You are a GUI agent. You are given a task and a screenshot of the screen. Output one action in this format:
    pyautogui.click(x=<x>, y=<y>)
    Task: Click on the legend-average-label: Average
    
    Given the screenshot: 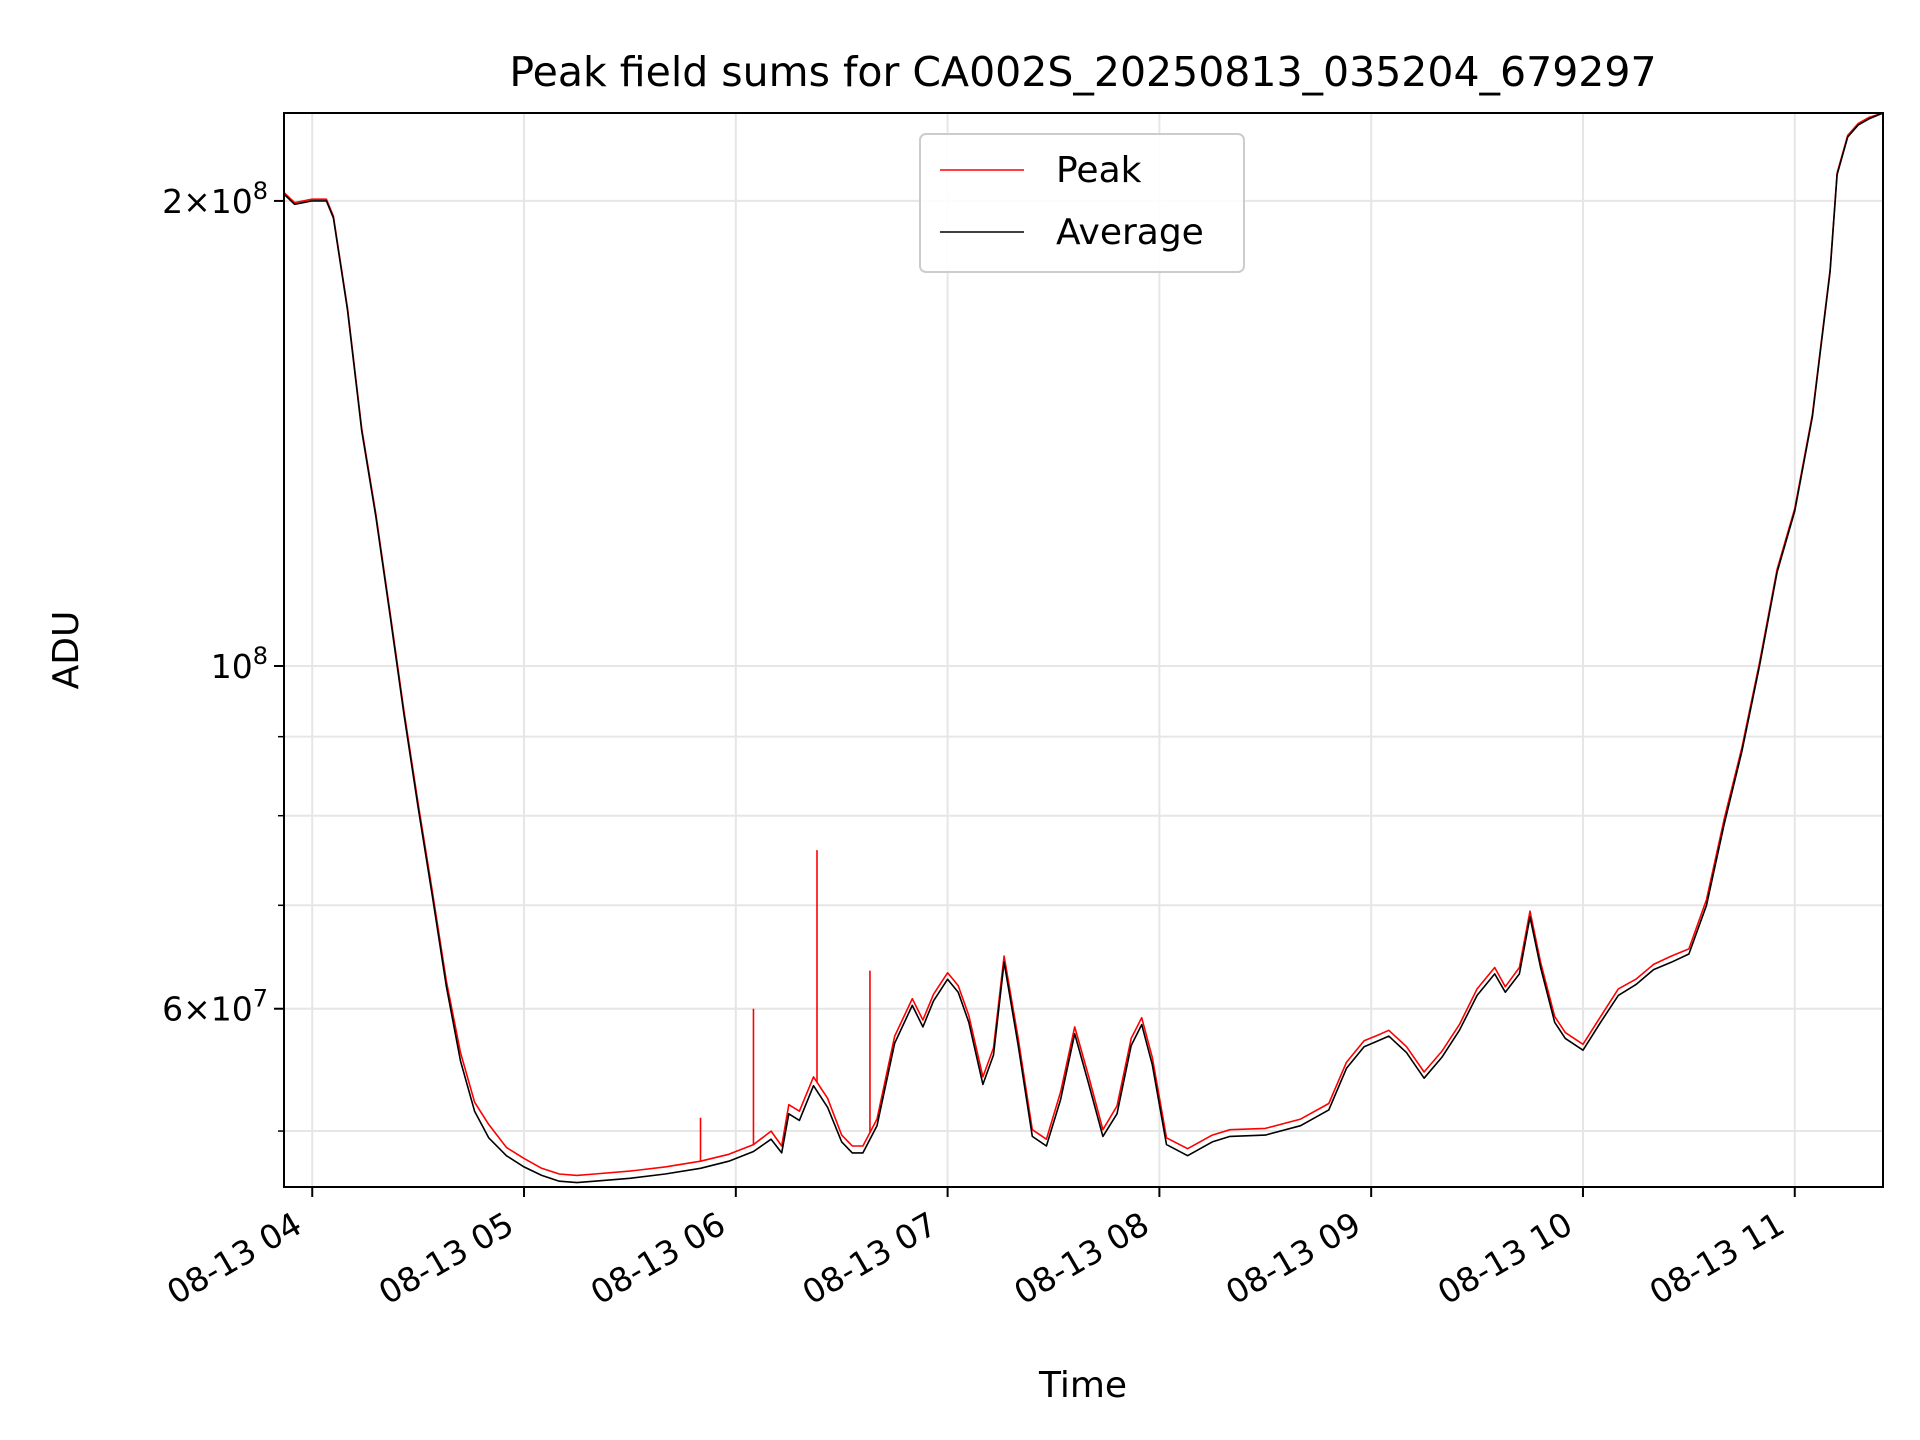 What is the action you would take?
    pyautogui.click(x=1130, y=232)
    